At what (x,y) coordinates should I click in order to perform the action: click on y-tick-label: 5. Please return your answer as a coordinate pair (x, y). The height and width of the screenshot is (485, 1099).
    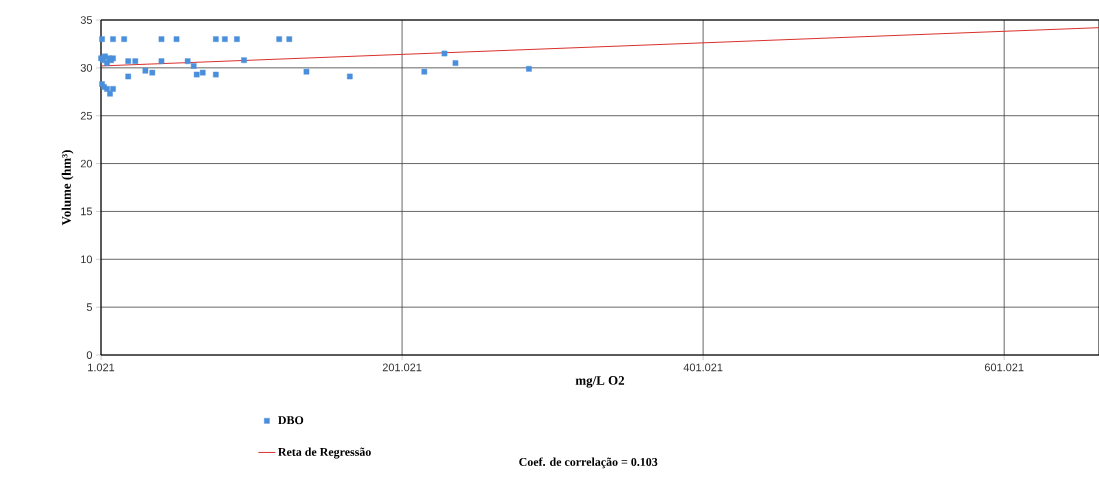
    Looking at the image, I should click on (89, 307).